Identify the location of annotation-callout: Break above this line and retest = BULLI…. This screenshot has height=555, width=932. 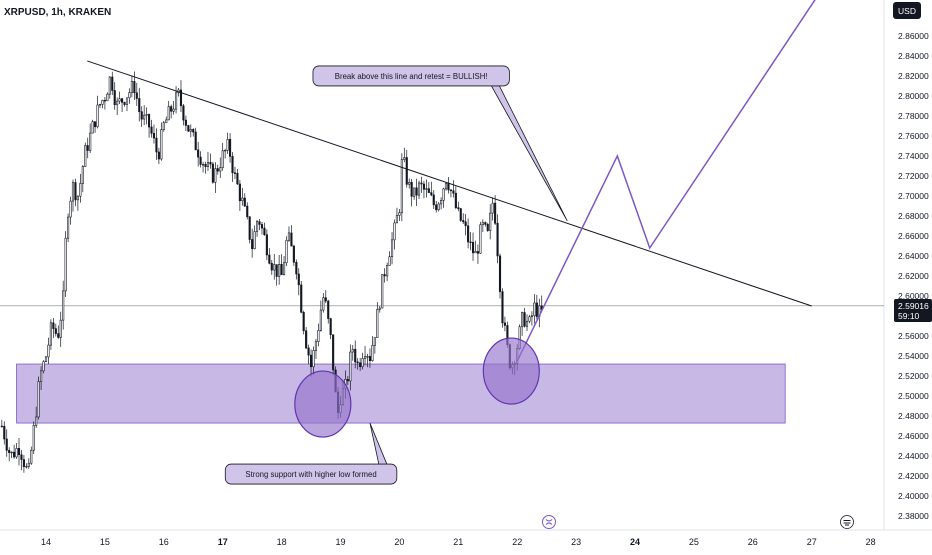
(440, 143).